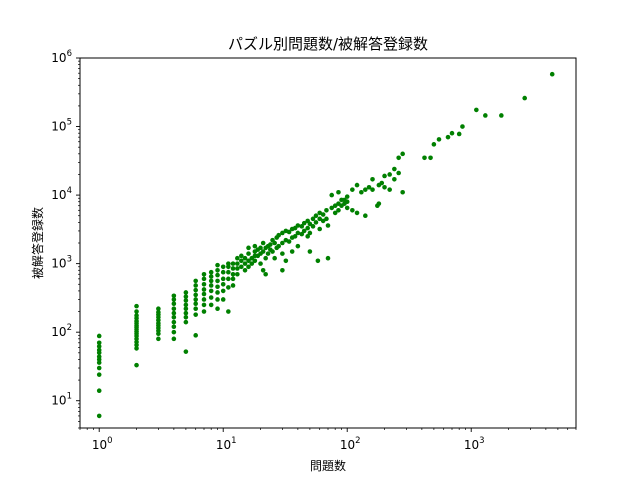 The image size is (640, 480). What do you see at coordinates (61, 263) in the screenshot?
I see `y-tick-label: 10³` at bounding box center [61, 263].